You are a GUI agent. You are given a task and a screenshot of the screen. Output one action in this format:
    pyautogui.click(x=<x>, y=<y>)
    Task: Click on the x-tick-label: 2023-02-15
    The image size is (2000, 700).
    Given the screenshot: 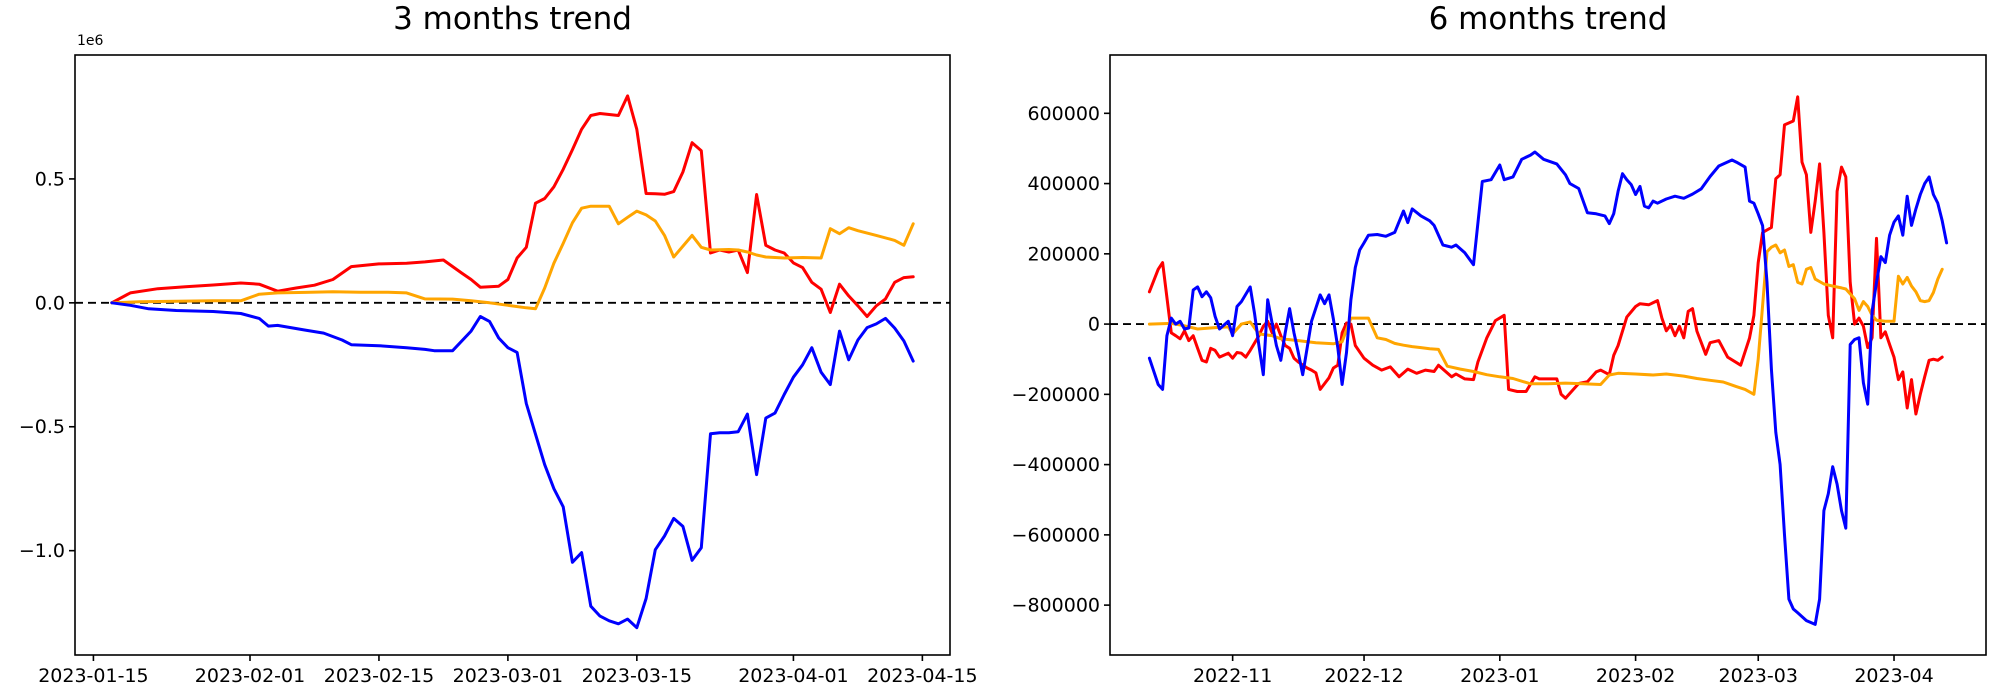 What is the action you would take?
    pyautogui.click(x=379, y=676)
    